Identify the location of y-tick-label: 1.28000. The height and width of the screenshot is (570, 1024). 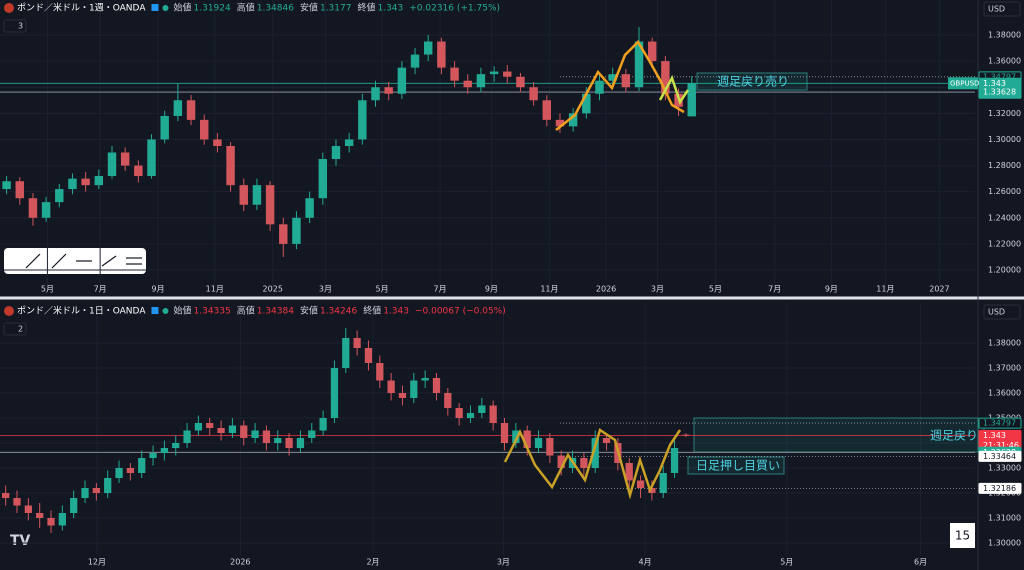
(1004, 165).